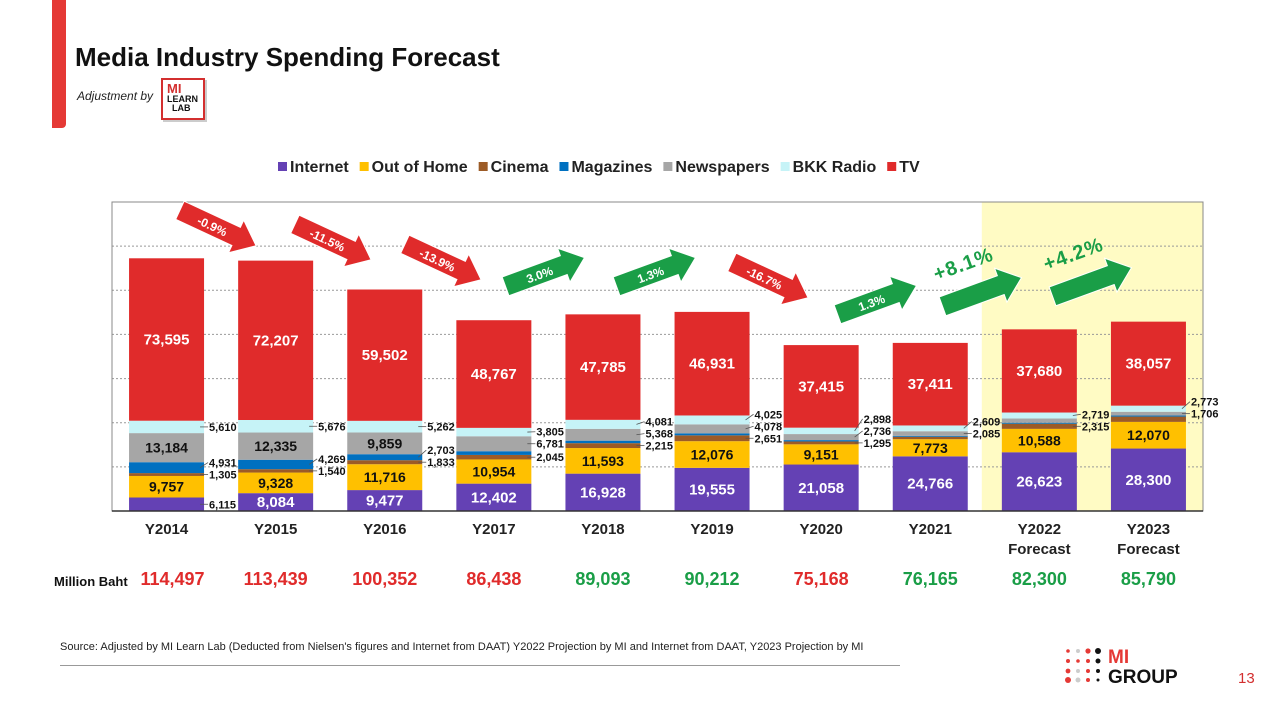 The width and height of the screenshot is (1268, 709). Describe the element at coordinates (550, 445) in the screenshot. I see `data-label-newspapers: 6,781` at that location.